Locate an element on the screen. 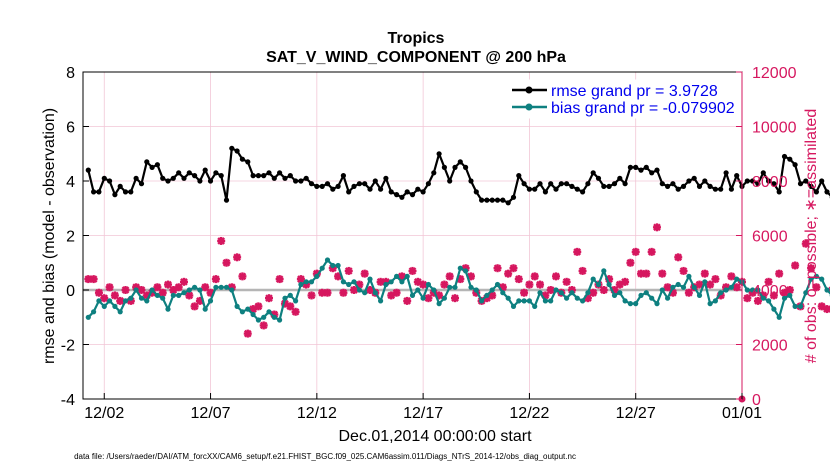 The image size is (830, 470). y2-tick-label: 2000 is located at coordinates (770, 346).